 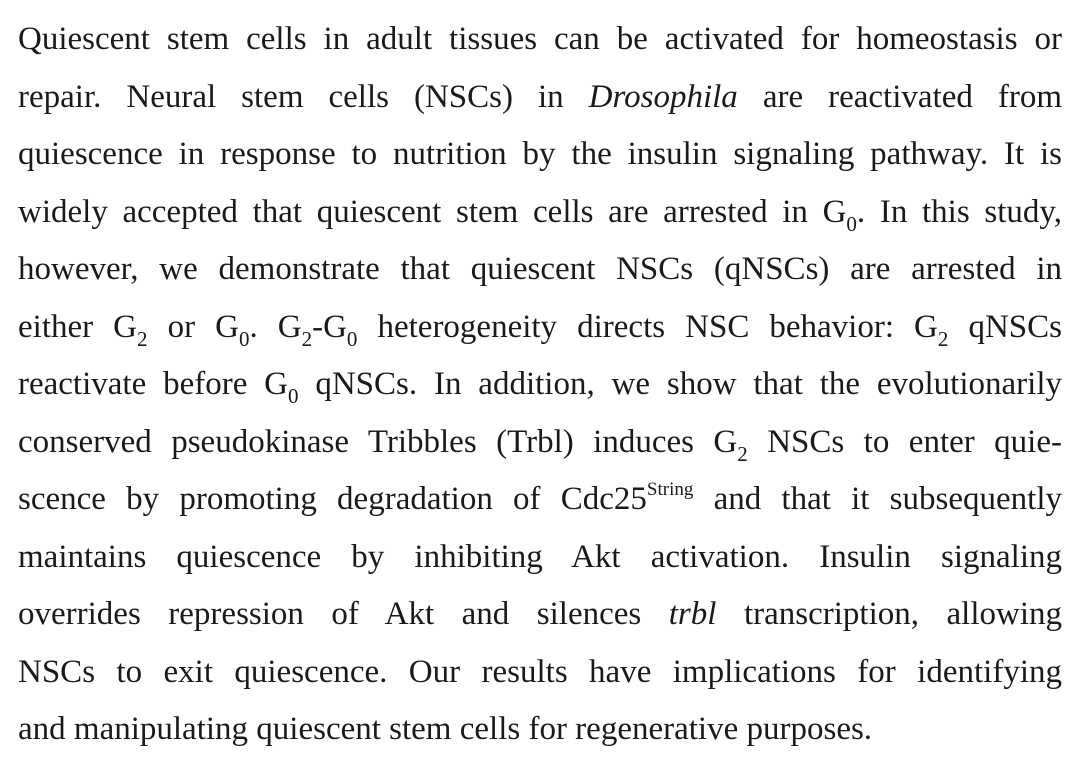 What do you see at coordinates (332, 499) in the screenshot?
I see `text-segment: scence by promoting degradation of Cdc25` at bounding box center [332, 499].